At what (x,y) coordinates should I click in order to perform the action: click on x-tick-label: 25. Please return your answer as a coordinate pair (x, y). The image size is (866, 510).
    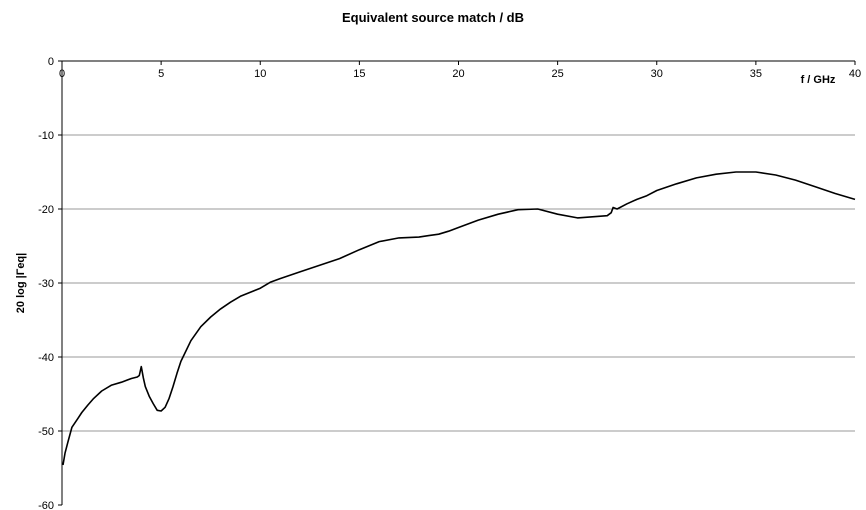
    Looking at the image, I should click on (558, 74).